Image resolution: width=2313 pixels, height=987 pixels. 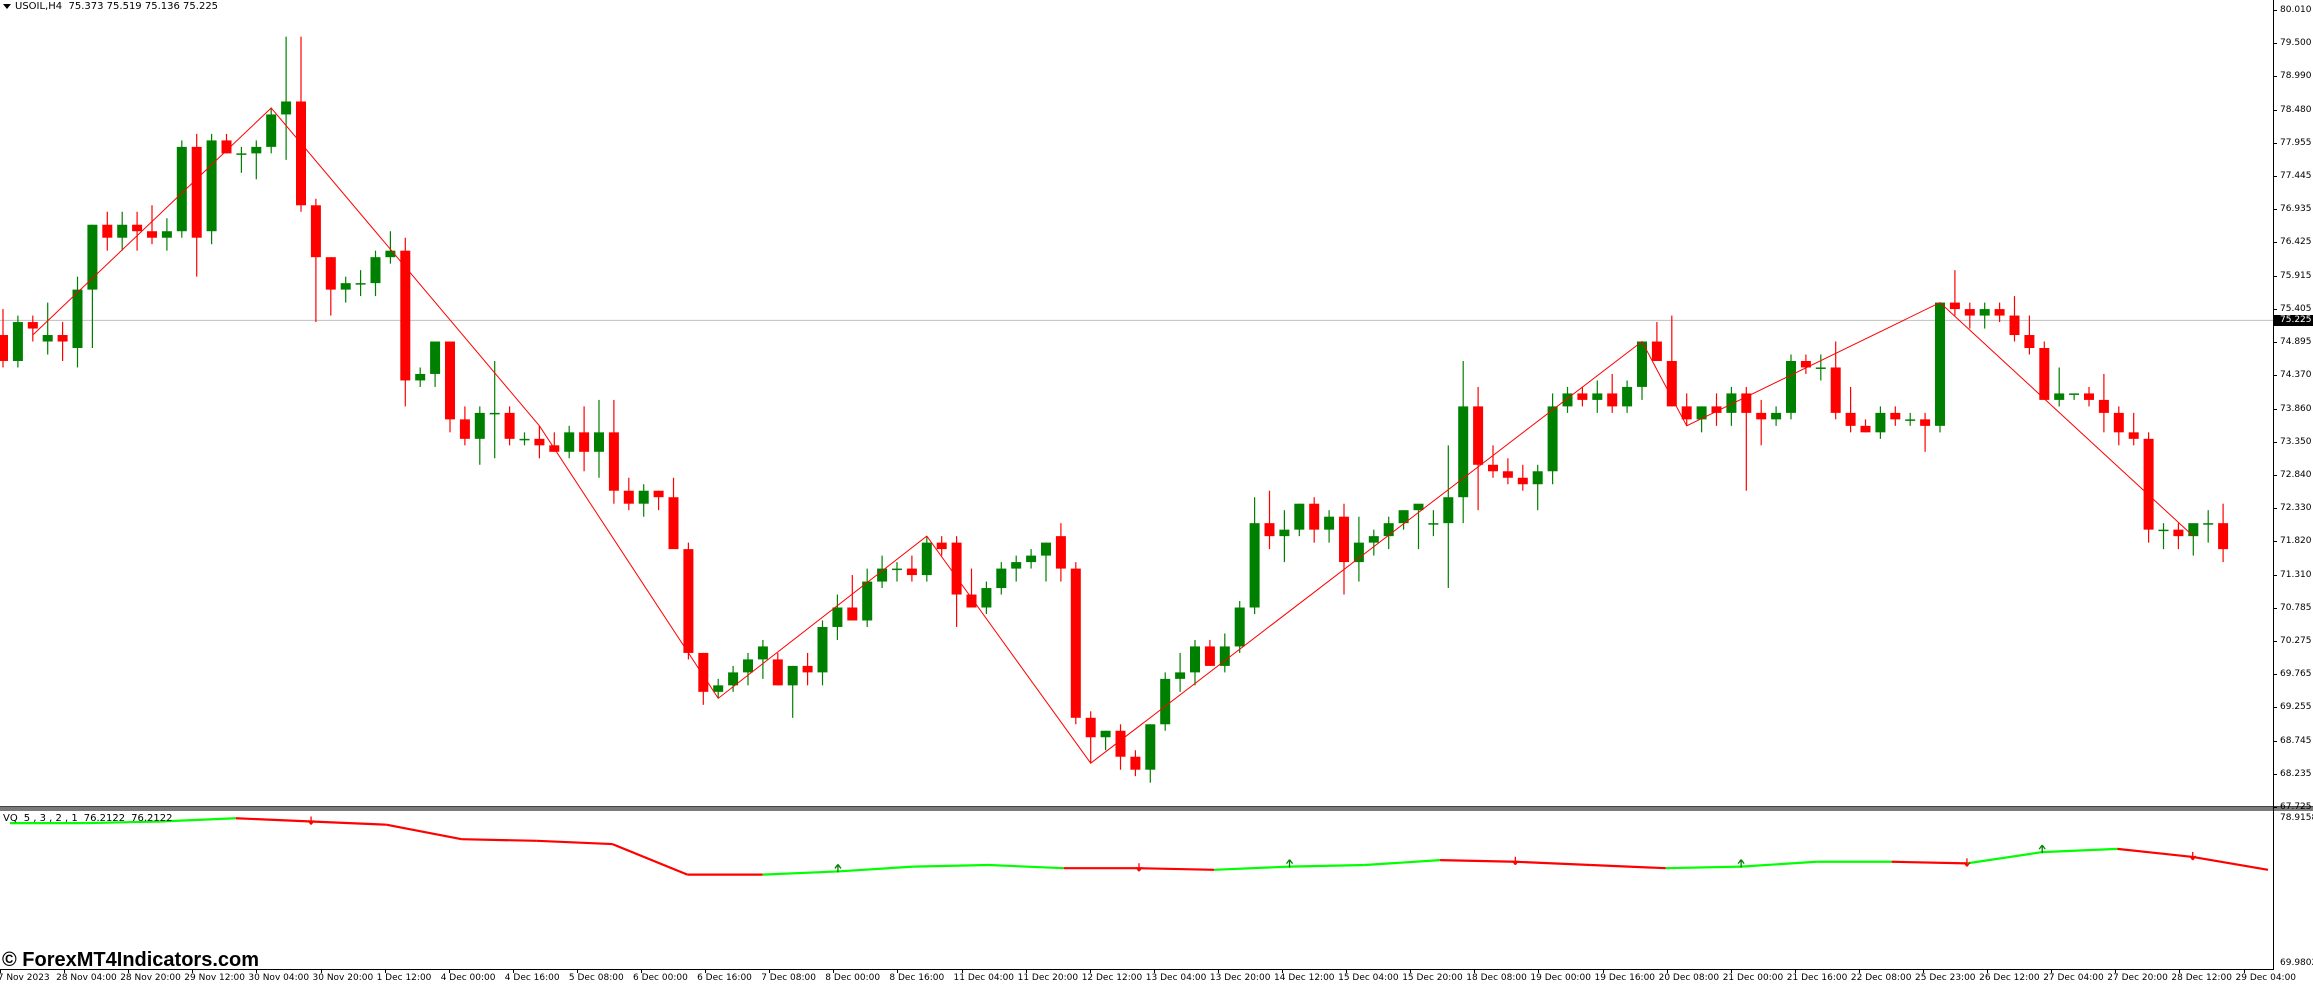 What do you see at coordinates (131, 960) in the screenshot?
I see `watermark: © ForexMT4Indicators.com` at bounding box center [131, 960].